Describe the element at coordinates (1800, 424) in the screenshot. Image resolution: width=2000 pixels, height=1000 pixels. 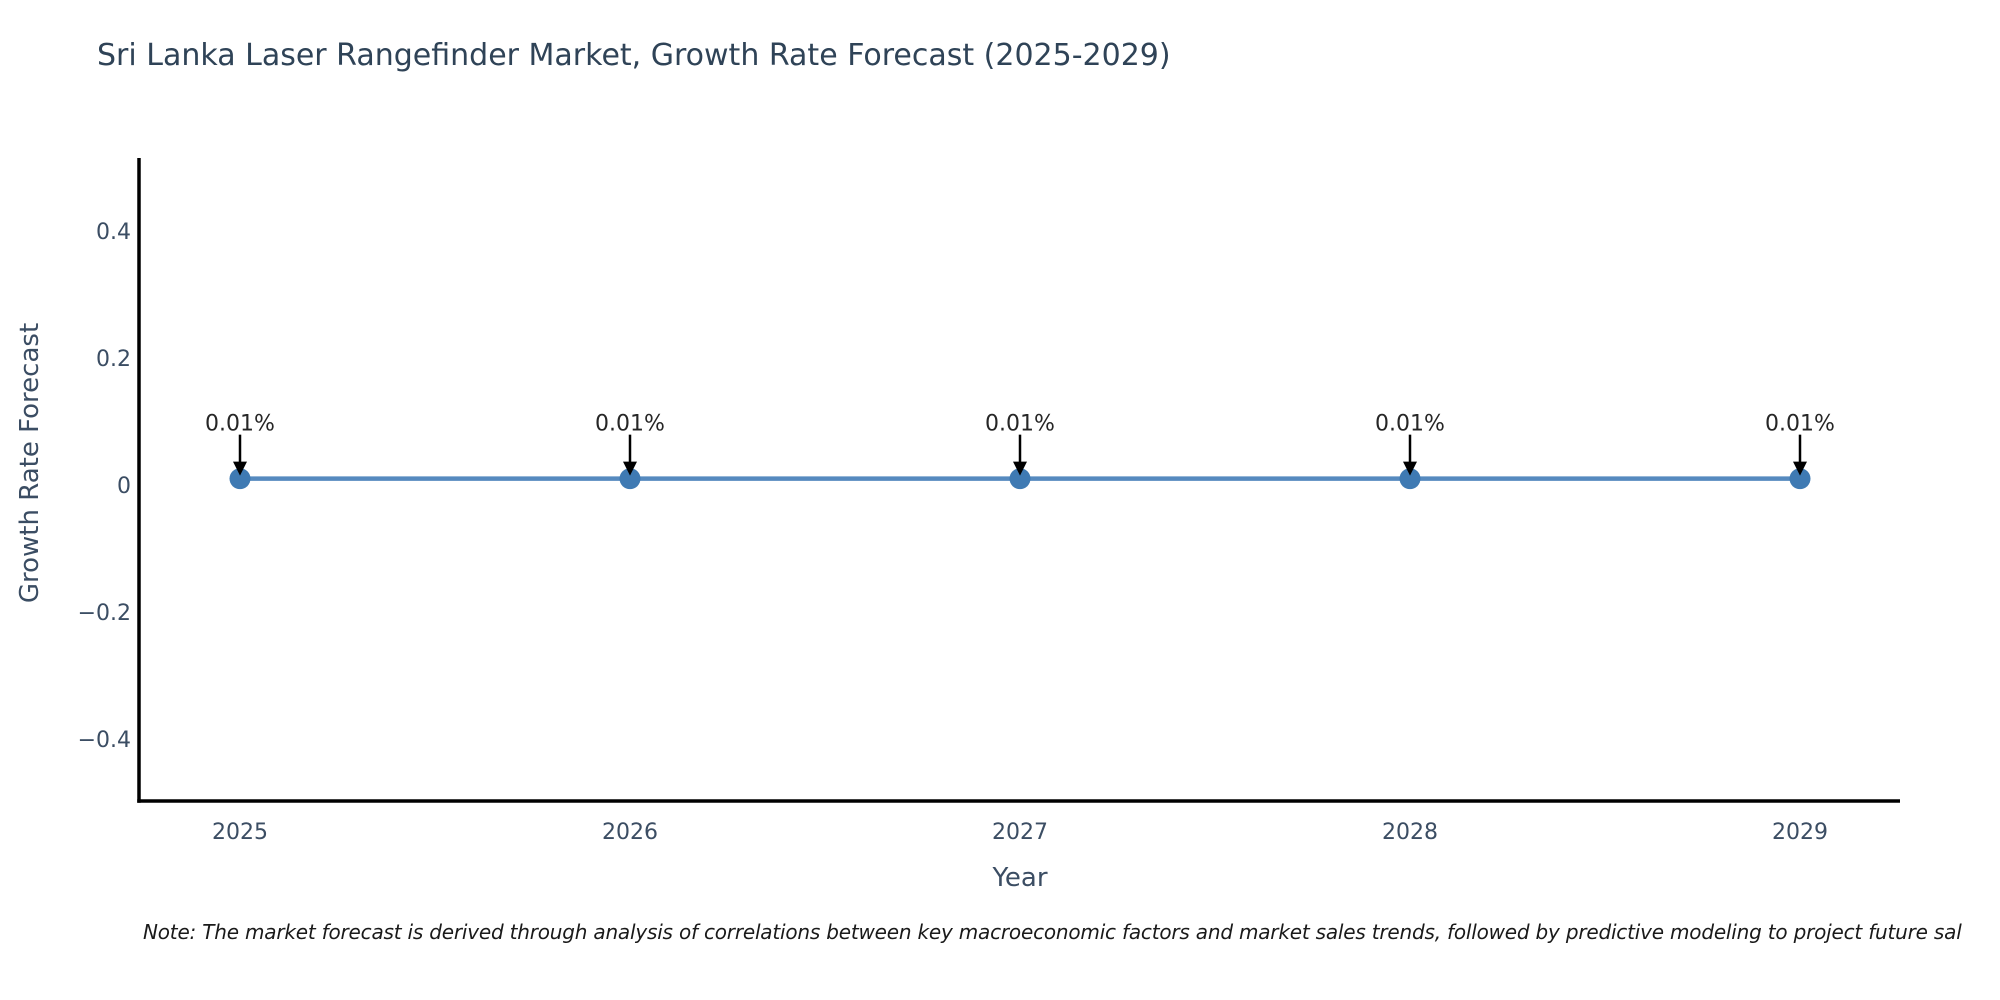
I see `annotation-label-2029: 0.01%` at that location.